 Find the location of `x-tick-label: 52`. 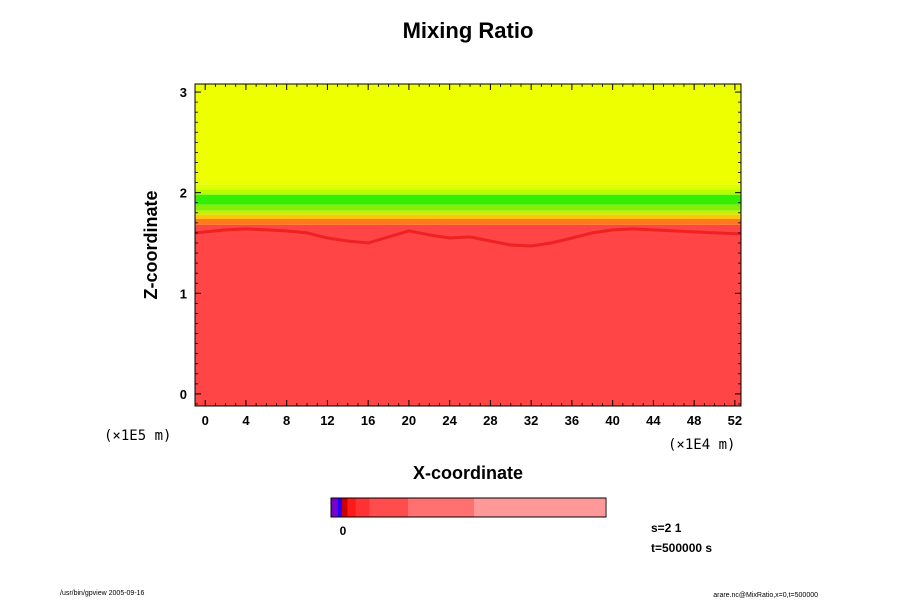

x-tick-label: 52 is located at coordinates (735, 420).